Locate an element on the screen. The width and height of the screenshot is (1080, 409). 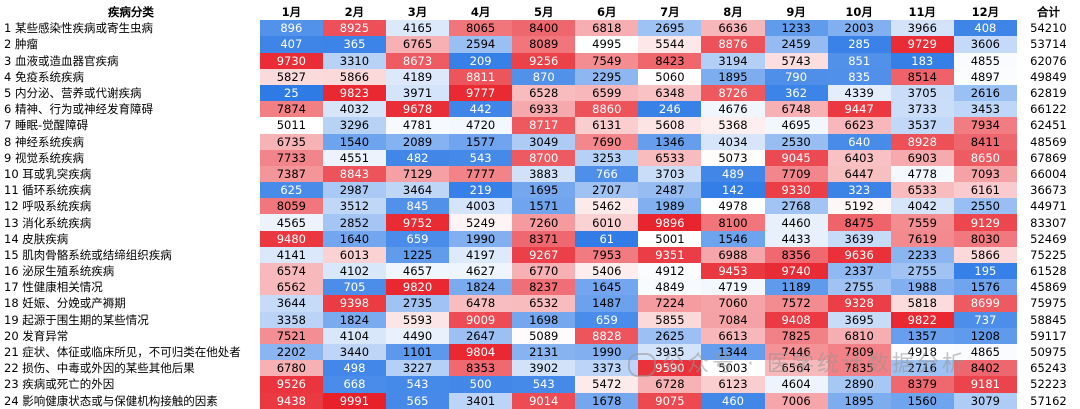
value-cell: 9453 is located at coordinates (733, 271).